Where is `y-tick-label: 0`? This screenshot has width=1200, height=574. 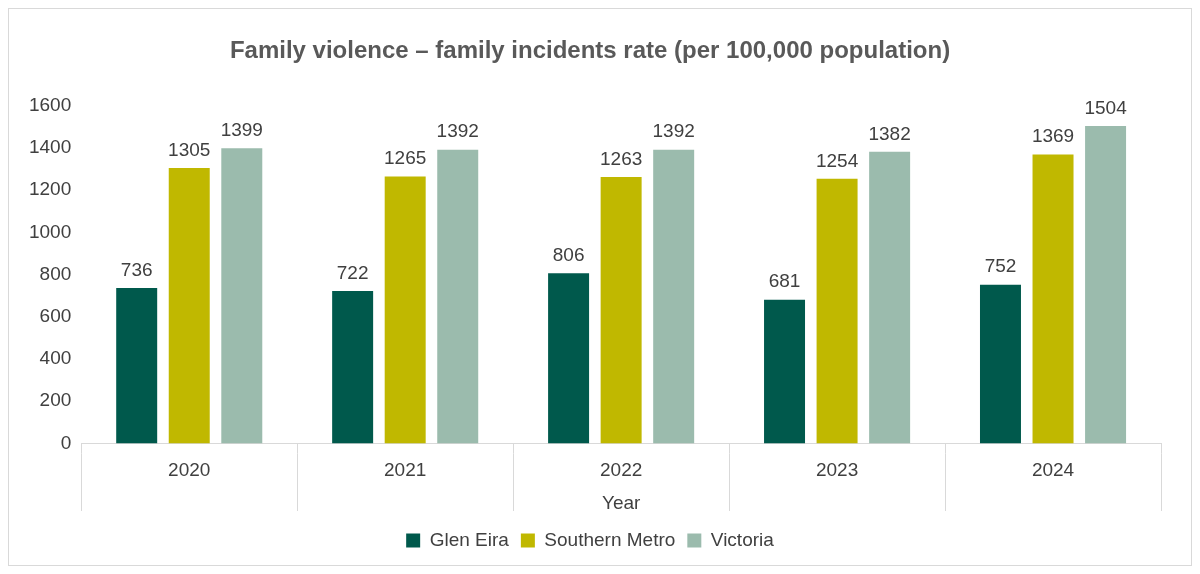
y-tick-label: 0 is located at coordinates (66, 442).